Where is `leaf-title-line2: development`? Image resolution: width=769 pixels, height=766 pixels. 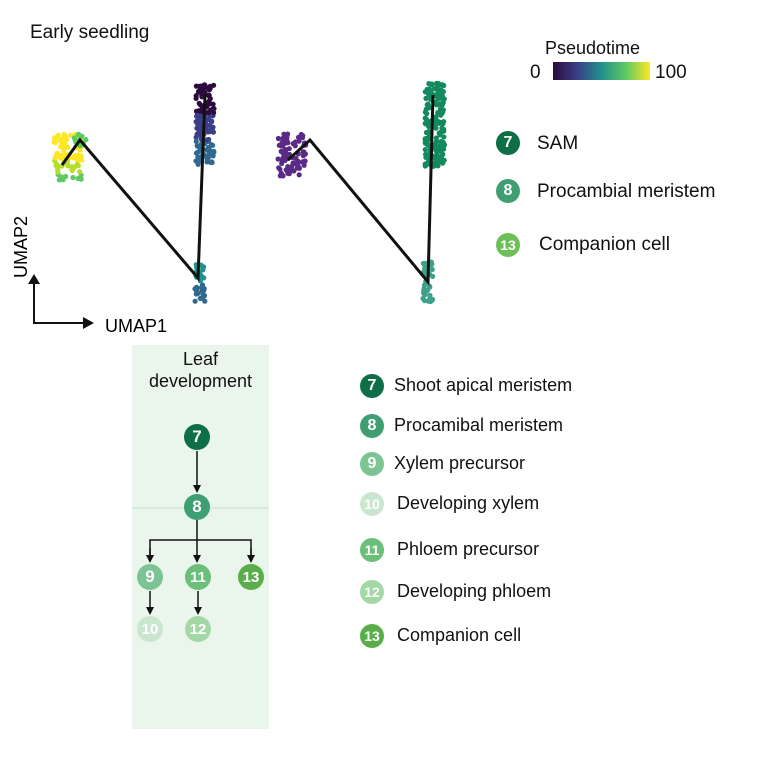 leaf-title-line2: development is located at coordinates (200, 381).